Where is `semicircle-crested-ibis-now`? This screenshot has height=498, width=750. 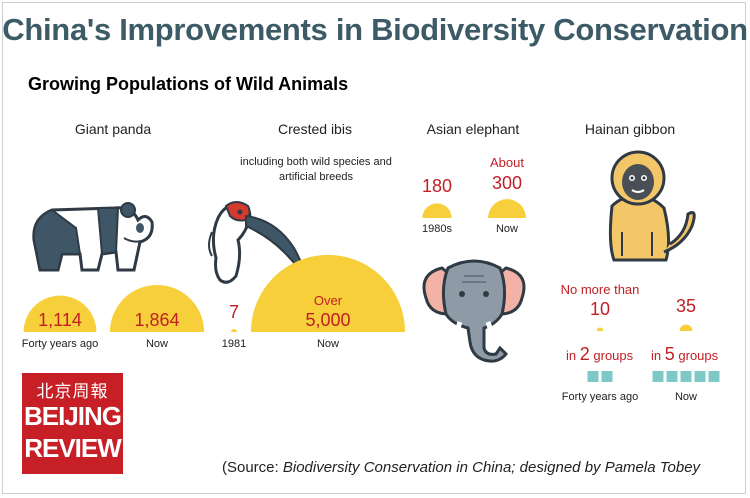
semicircle-crested-ibis-now is located at coordinates (328, 293).